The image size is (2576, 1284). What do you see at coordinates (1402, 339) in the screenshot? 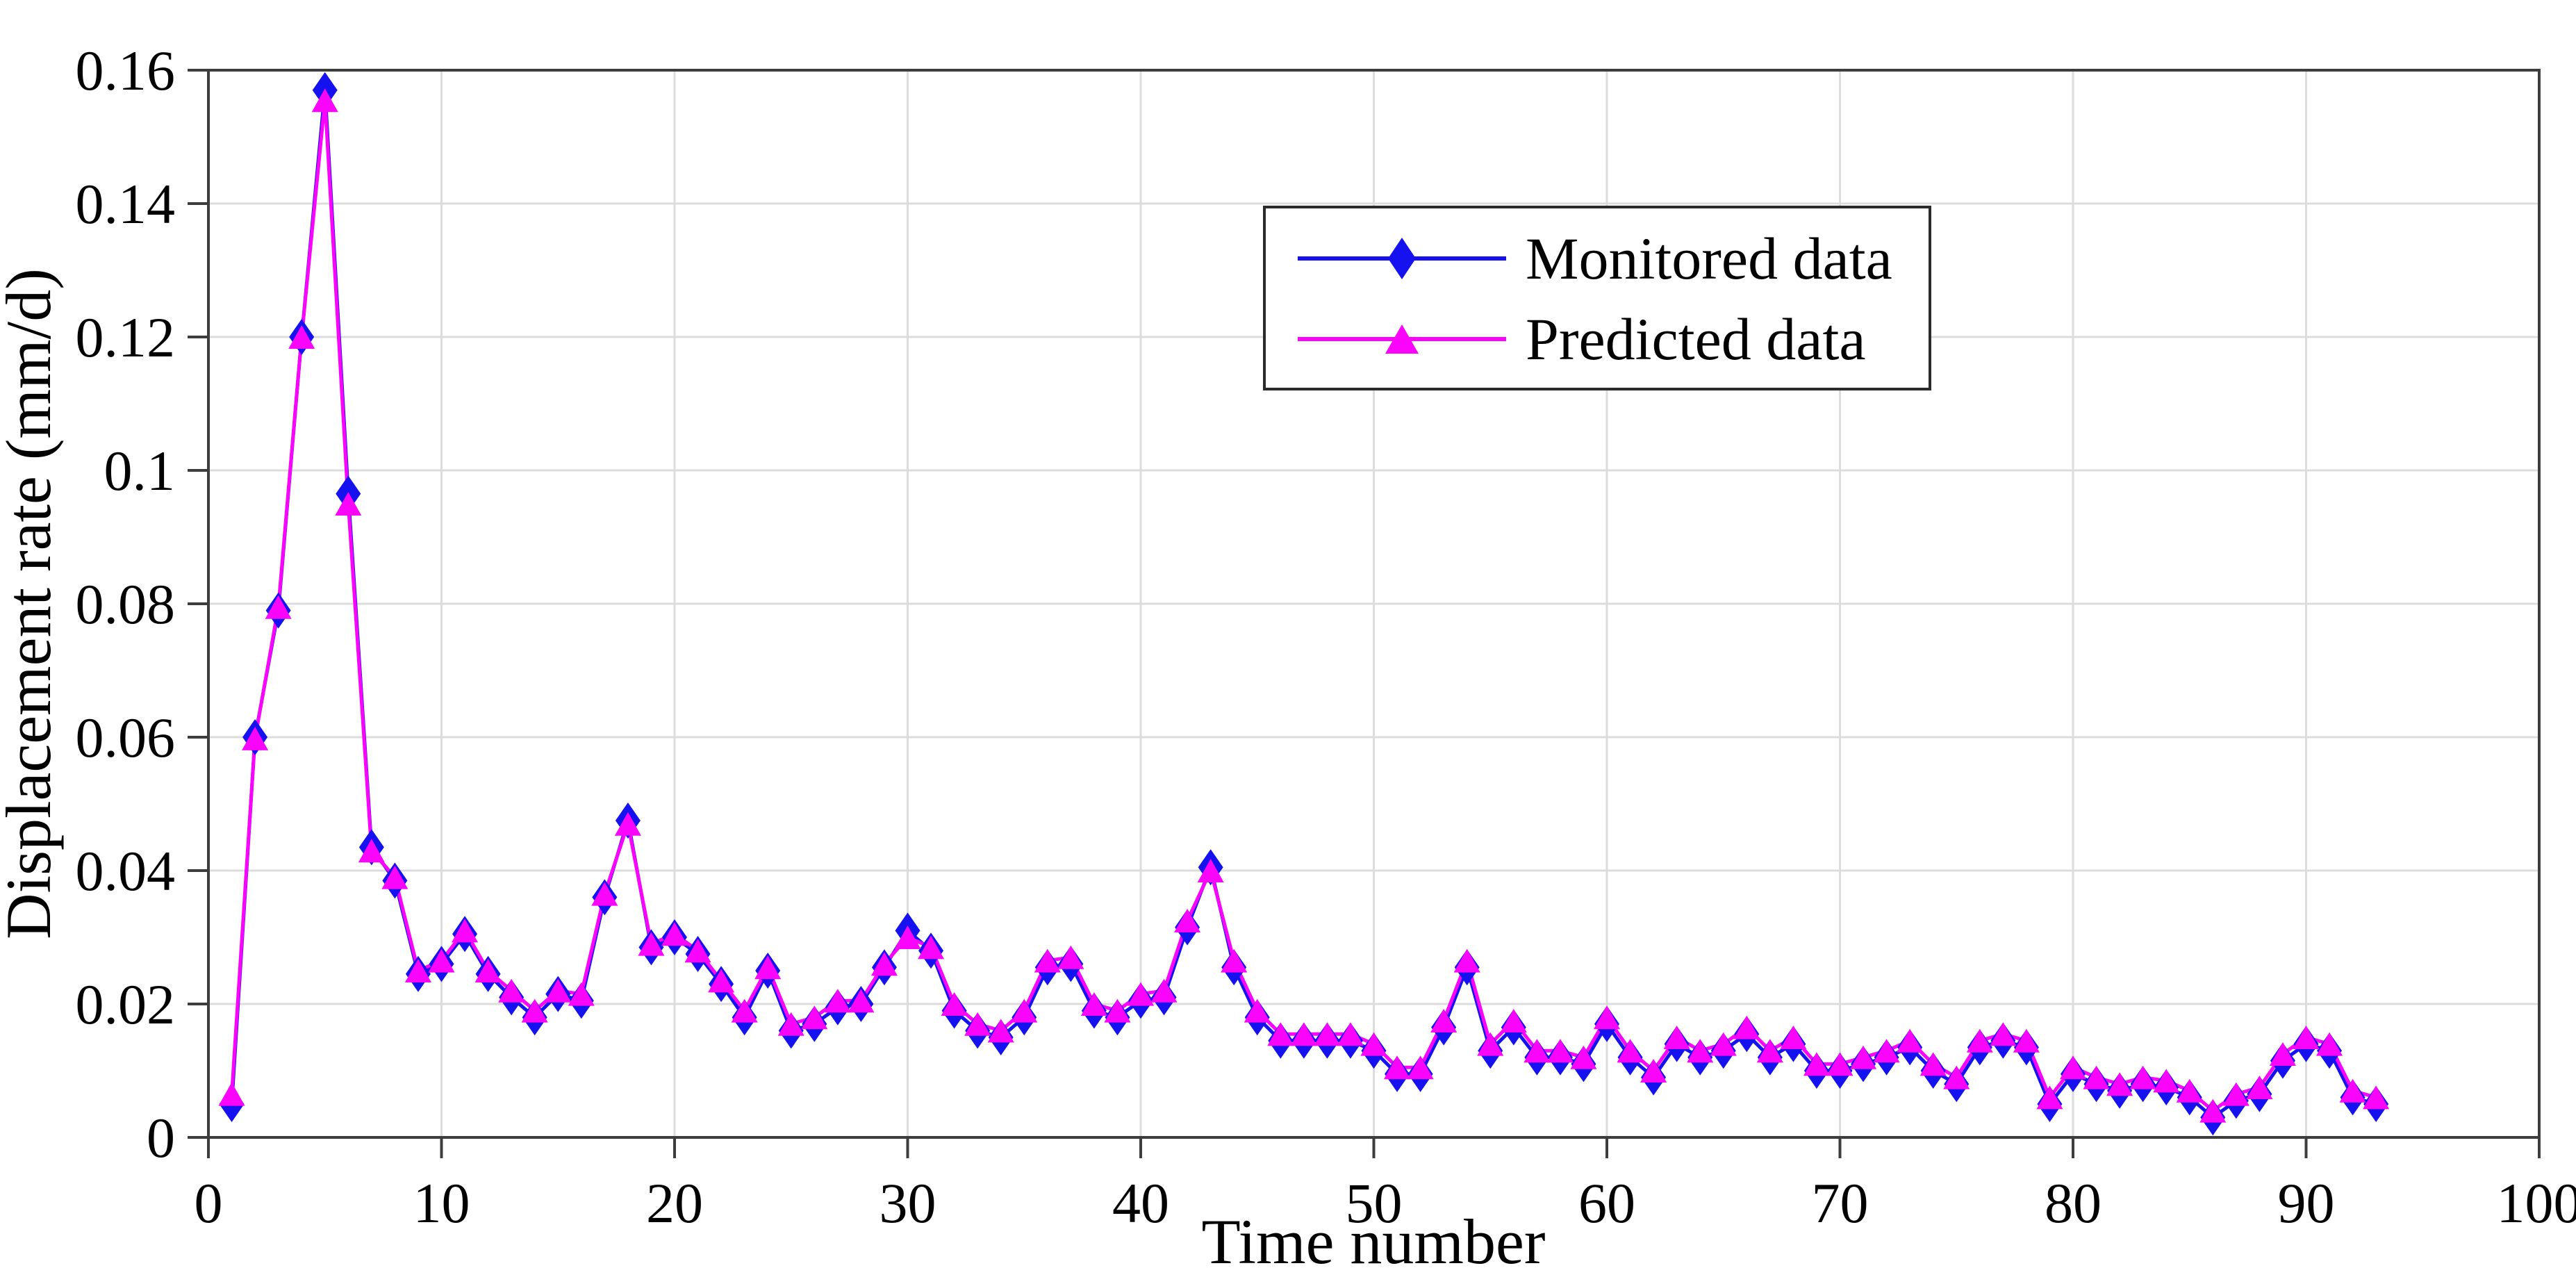
I see `predicted-triangle-icon` at bounding box center [1402, 339].